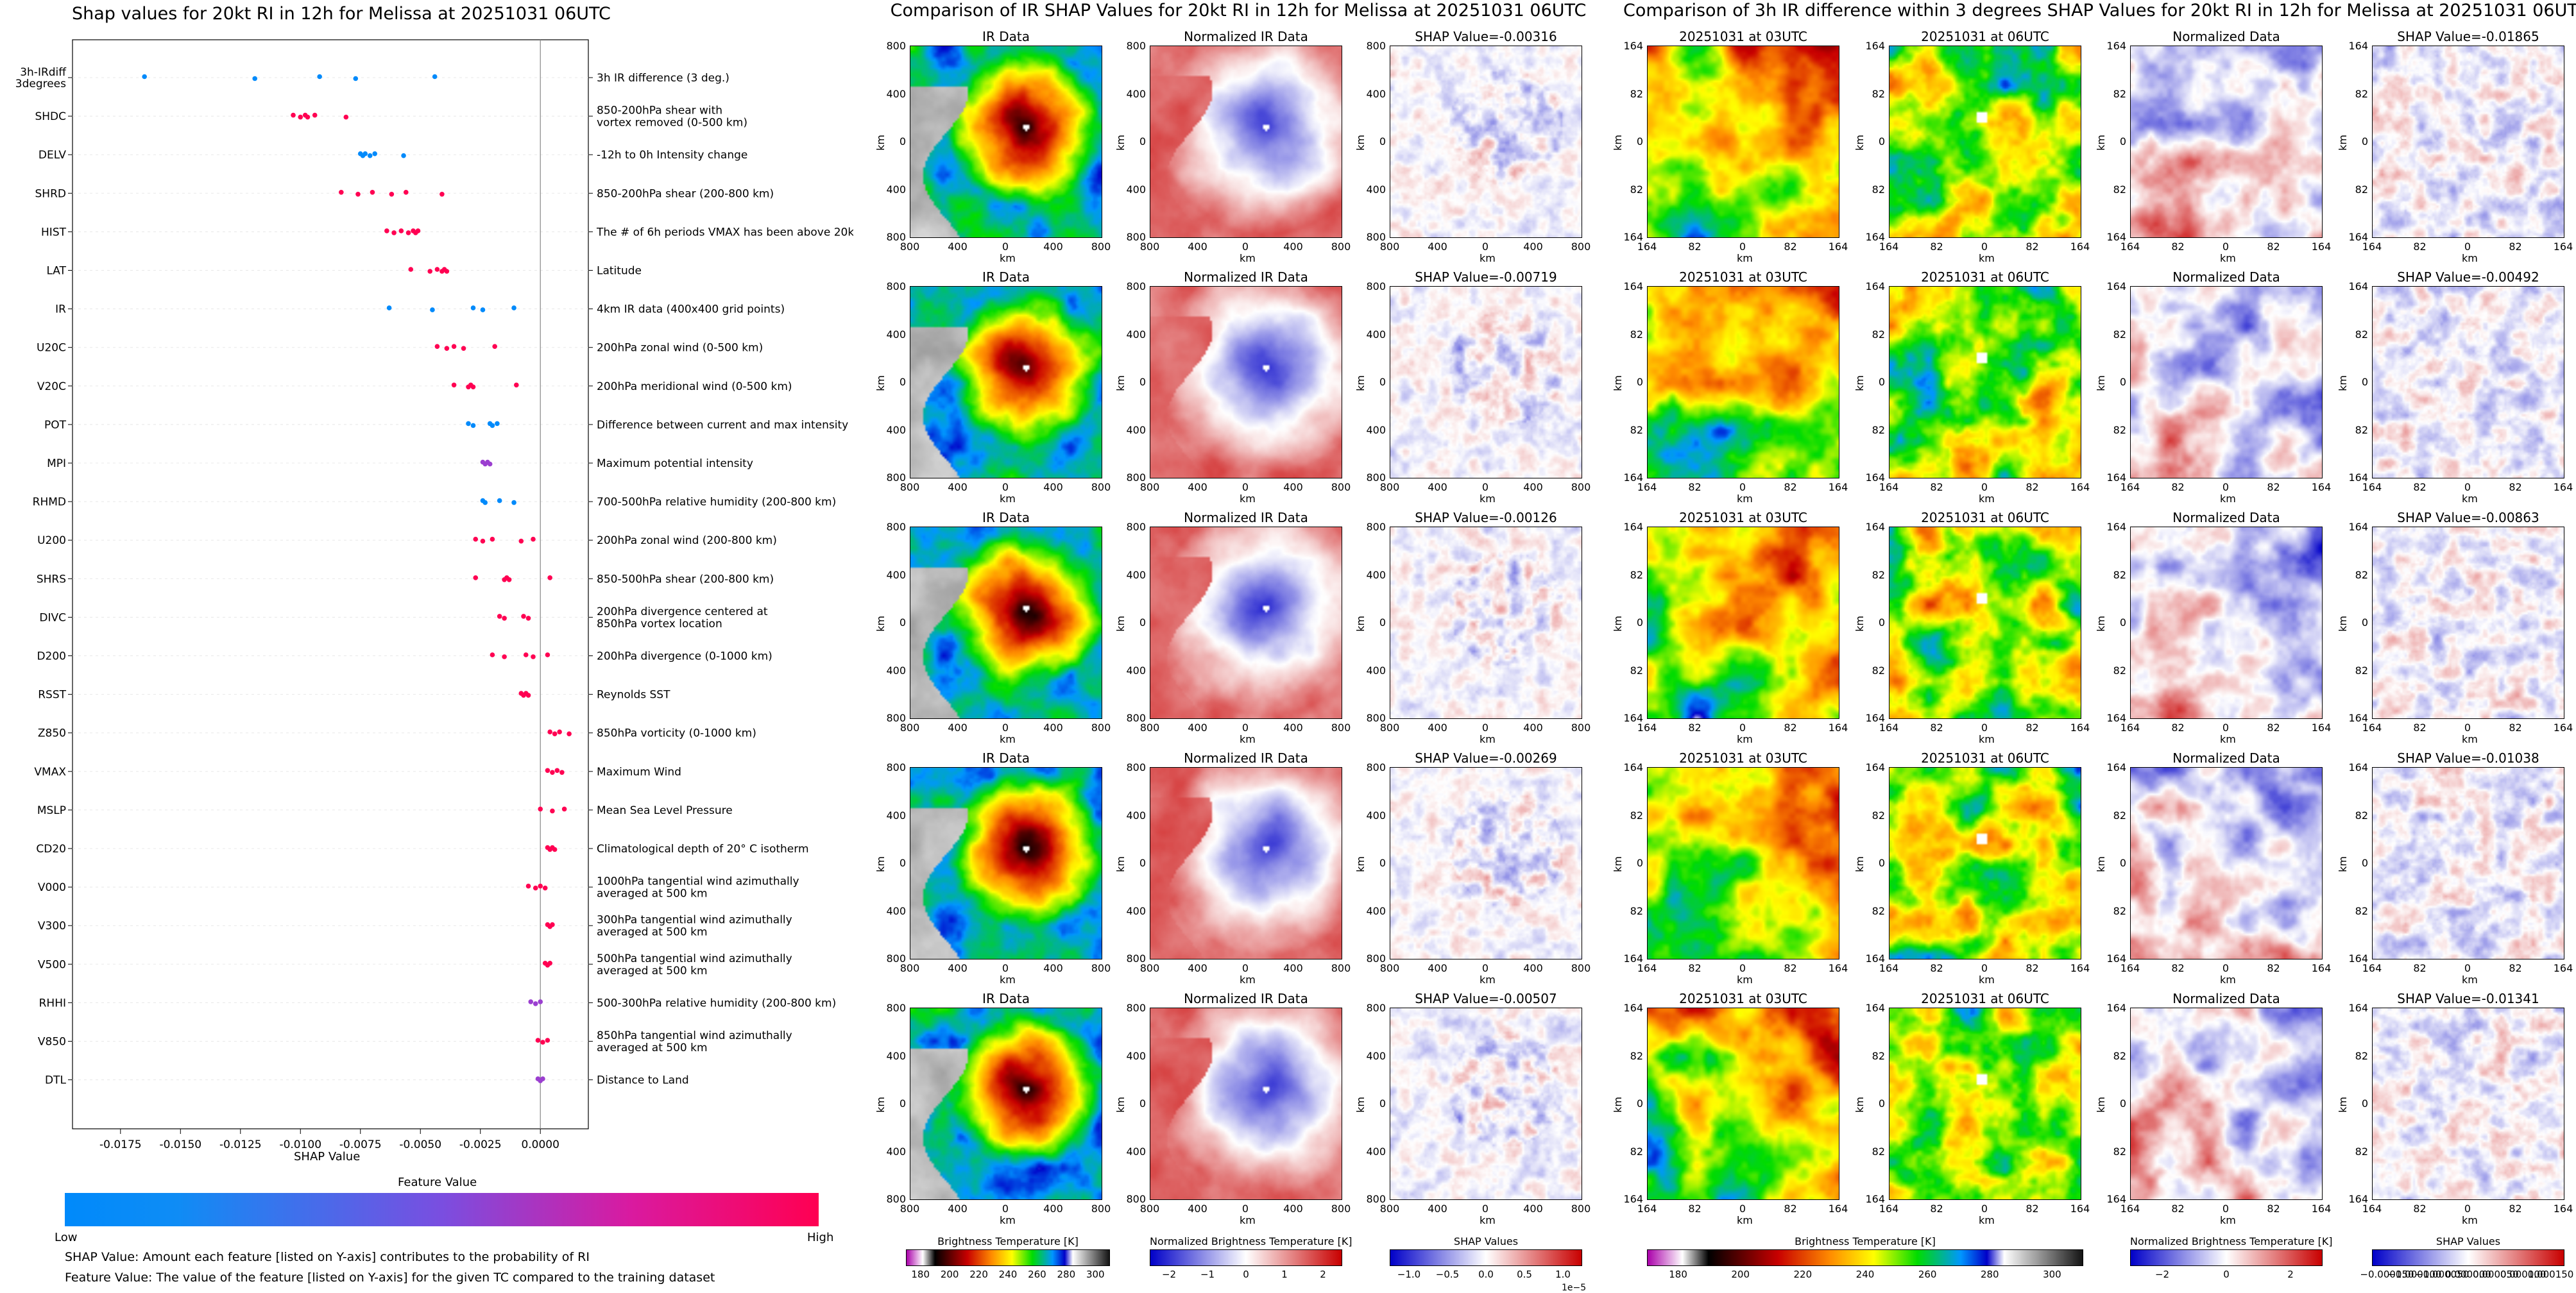  What do you see at coordinates (1524, 1274) in the screenshot?
I see `colorbar-tick-label: 0.5` at bounding box center [1524, 1274].